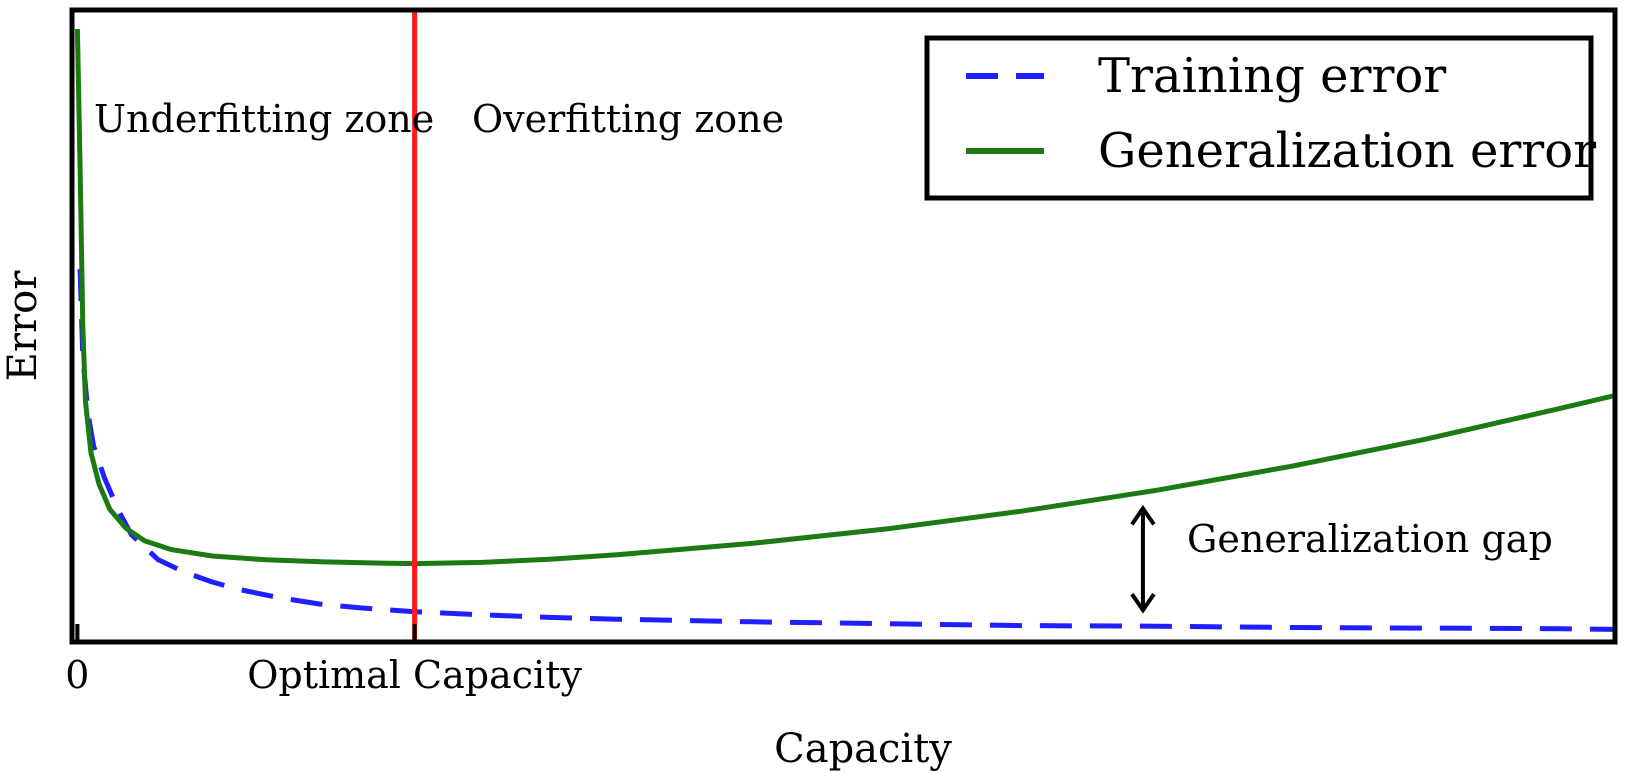  I want to click on x-tick-label: 0, so click(77, 675).